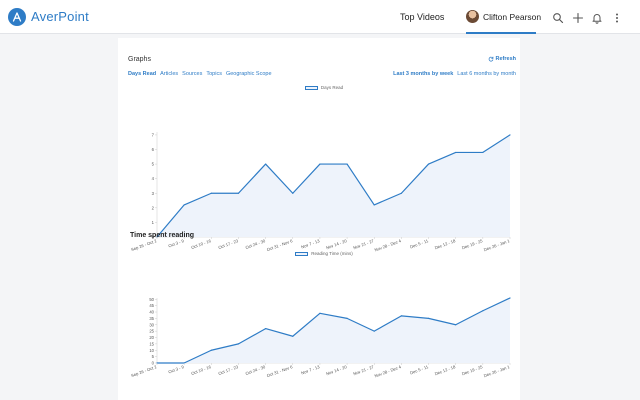 This screenshot has width=640, height=400. Describe the element at coordinates (578, 17) in the screenshot. I see `plus-icon` at that location.